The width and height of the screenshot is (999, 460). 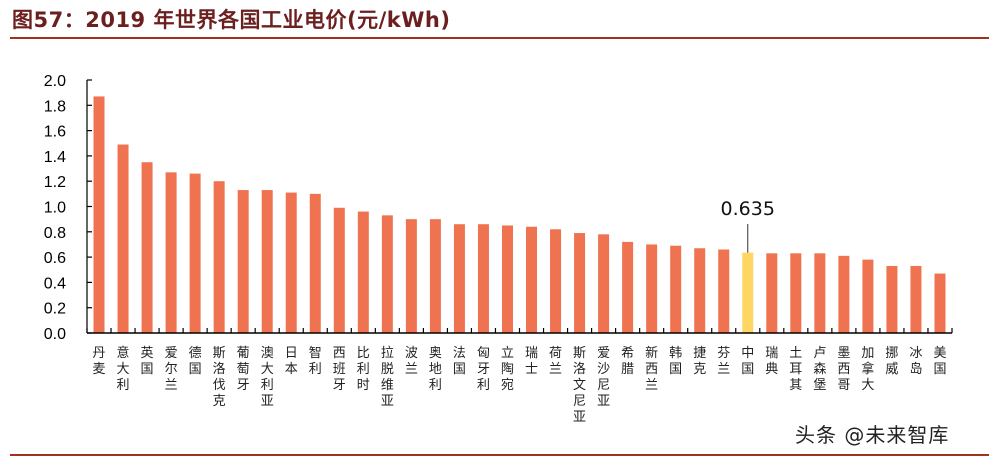 What do you see at coordinates (723, 361) in the screenshot?
I see `x-tick-label: 芬兰` at bounding box center [723, 361].